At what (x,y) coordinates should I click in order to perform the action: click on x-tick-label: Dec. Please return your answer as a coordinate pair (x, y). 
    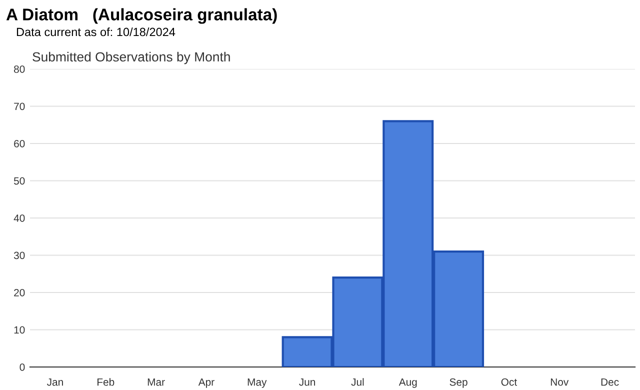
    Looking at the image, I should click on (610, 382).